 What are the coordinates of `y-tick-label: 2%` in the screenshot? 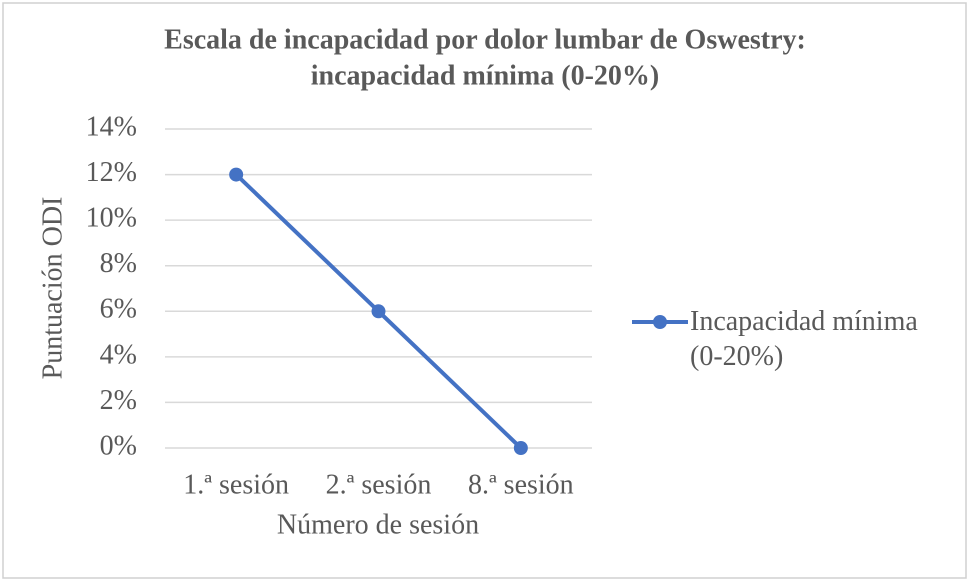 It's located at (118, 400).